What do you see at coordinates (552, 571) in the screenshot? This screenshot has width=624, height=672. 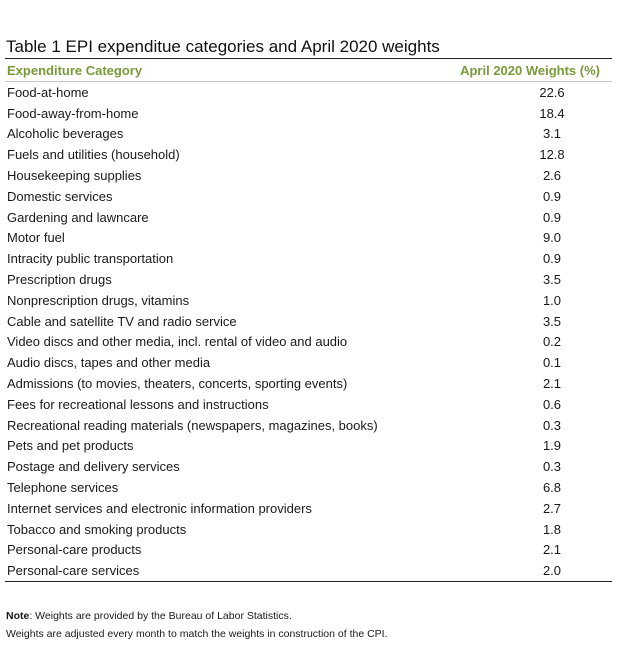 I see `weight-cell: 2.0` at bounding box center [552, 571].